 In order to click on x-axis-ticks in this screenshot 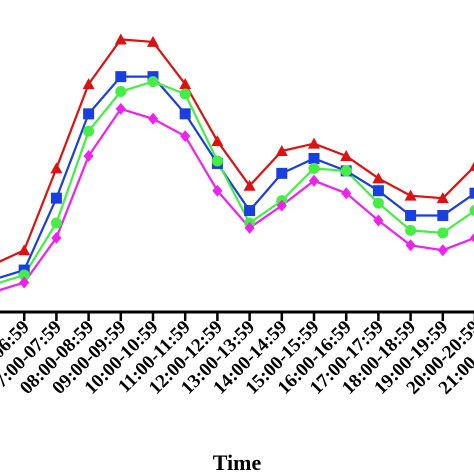, I will do `click(248, 316)`.